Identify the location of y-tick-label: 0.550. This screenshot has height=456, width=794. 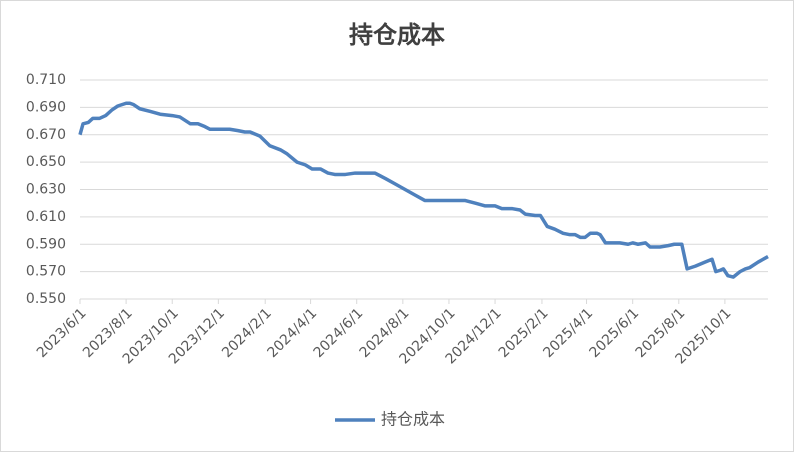
(46, 299).